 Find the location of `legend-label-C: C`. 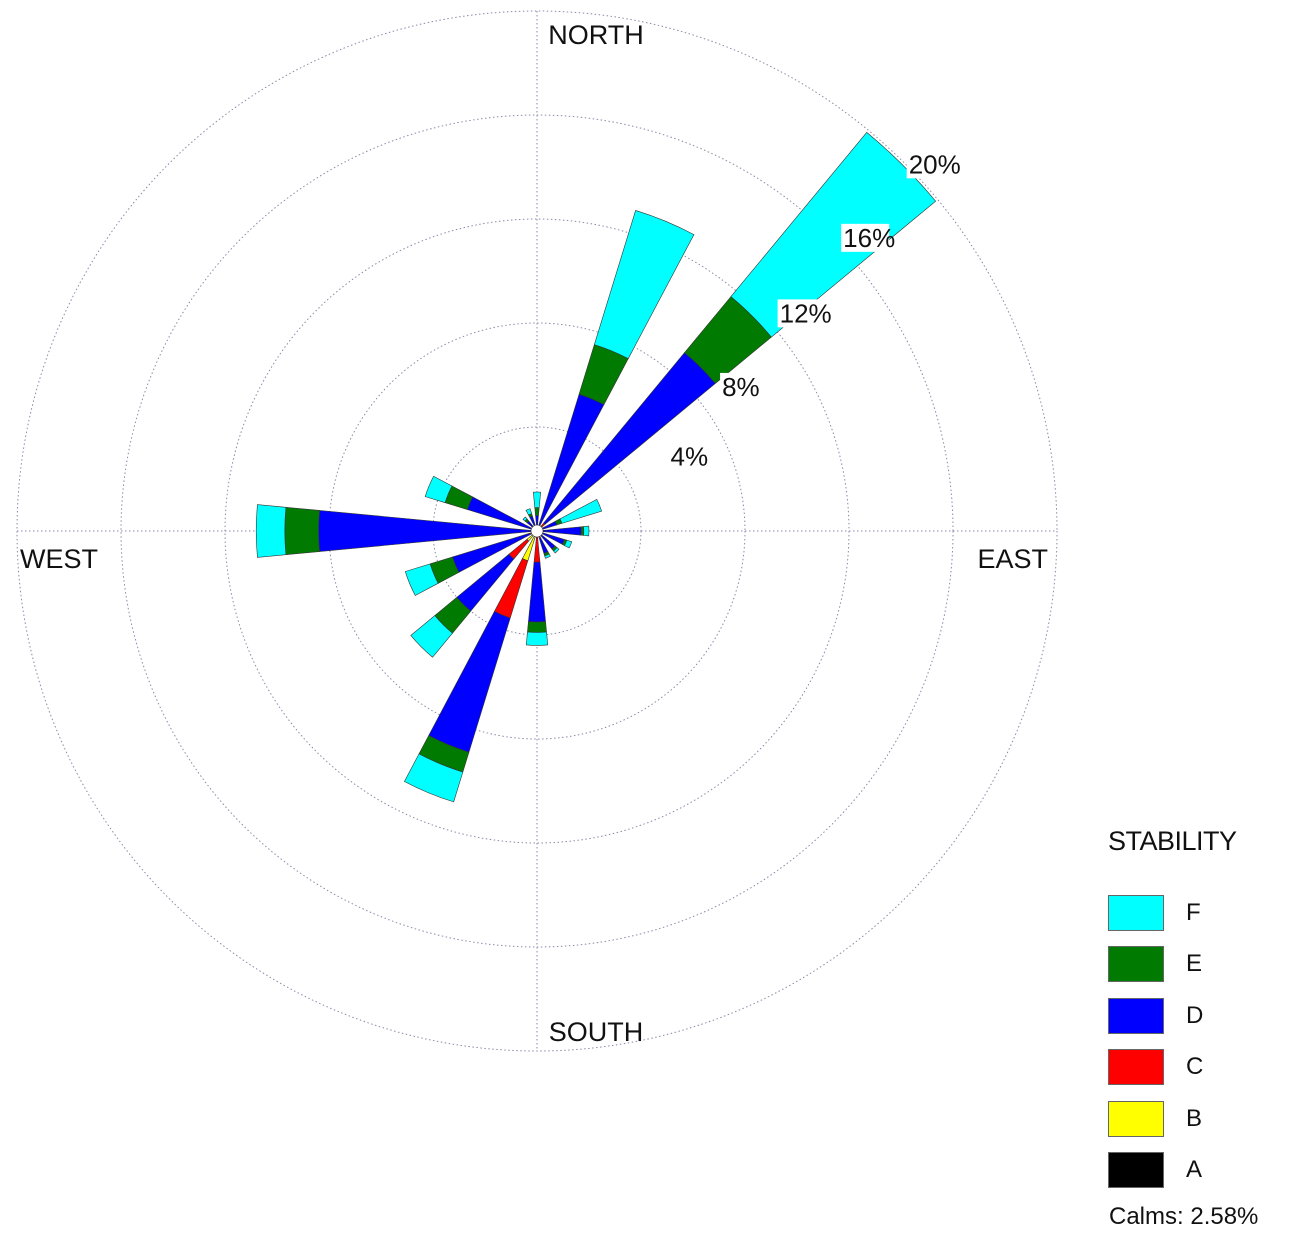

legend-label-C: C is located at coordinates (1195, 1067).